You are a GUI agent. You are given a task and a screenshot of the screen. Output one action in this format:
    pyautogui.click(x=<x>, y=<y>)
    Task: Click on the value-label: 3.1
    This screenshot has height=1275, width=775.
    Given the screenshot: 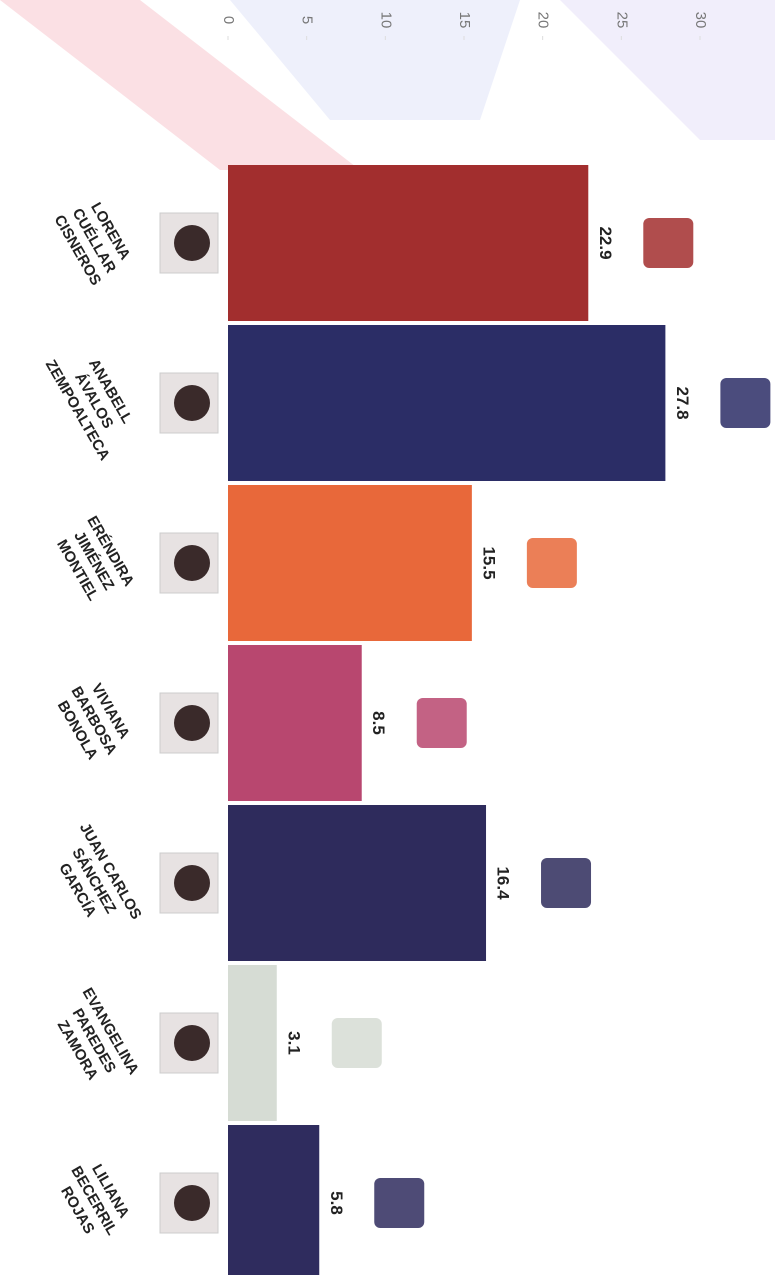 What is the action you would take?
    pyautogui.click(x=293, y=1043)
    